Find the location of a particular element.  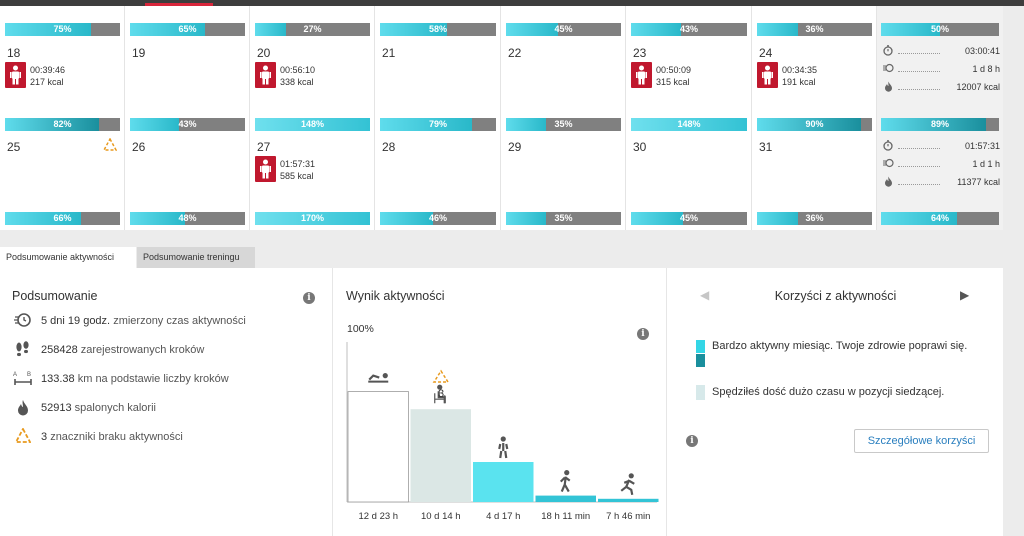

footsteps-icon is located at coordinates (23, 352).